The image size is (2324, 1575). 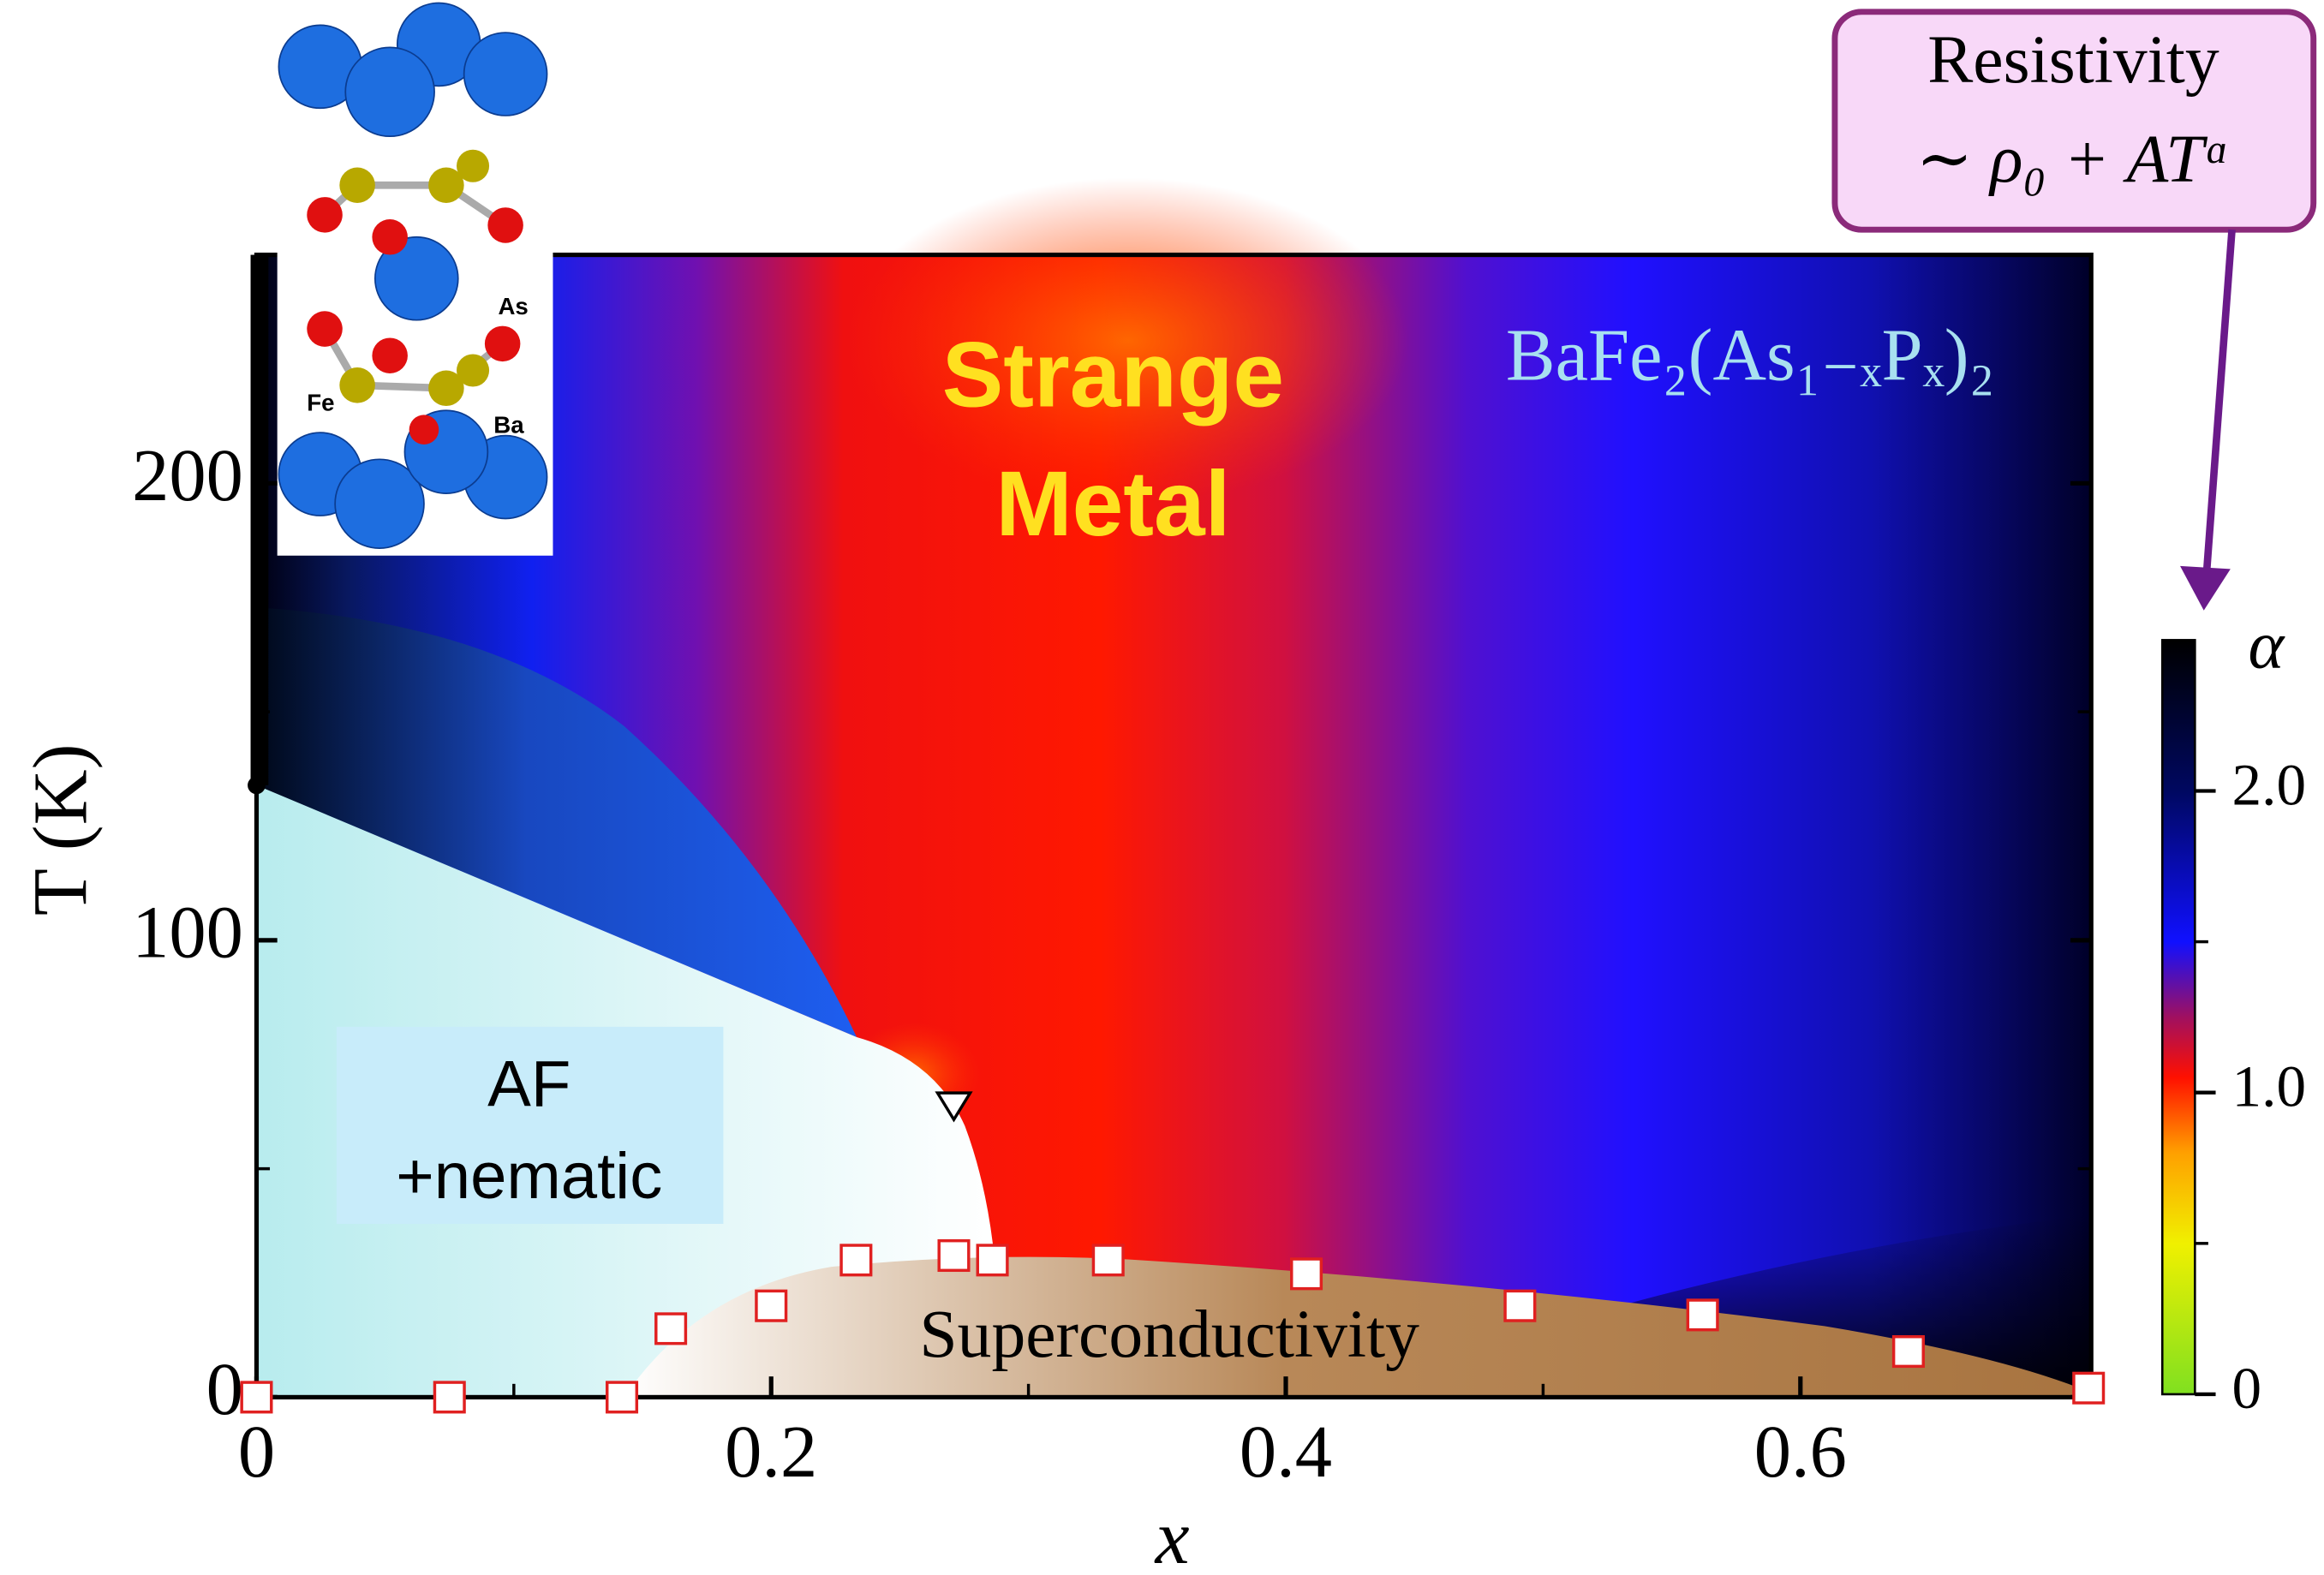 What do you see at coordinates (529, 1084) in the screenshot?
I see `region-label: AF` at bounding box center [529, 1084].